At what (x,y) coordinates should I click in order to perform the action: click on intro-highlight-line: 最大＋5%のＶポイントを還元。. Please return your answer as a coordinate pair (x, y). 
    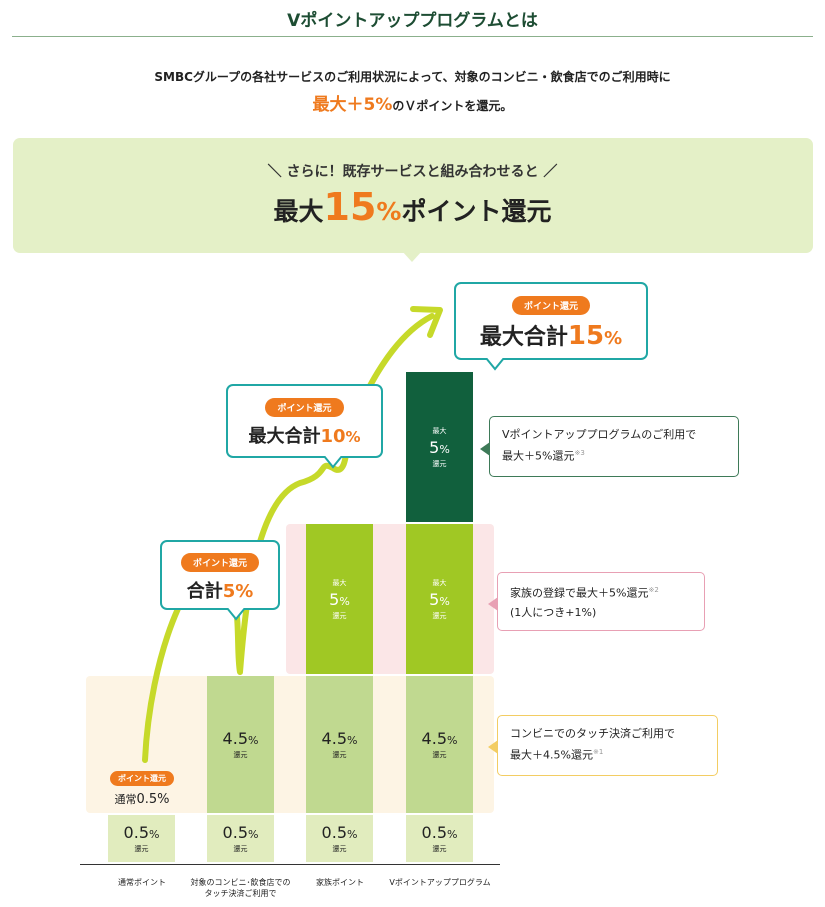
    Looking at the image, I should click on (412, 102).